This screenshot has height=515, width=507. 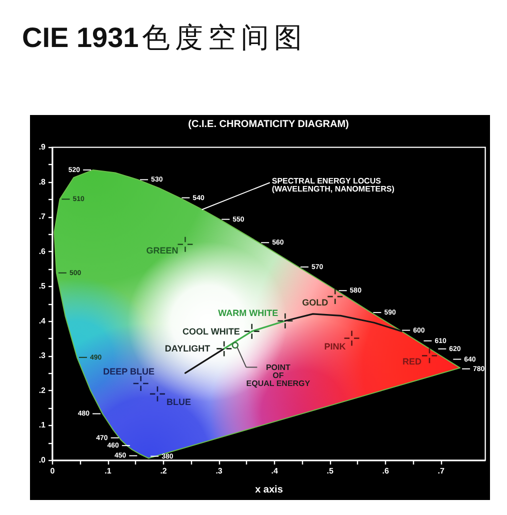 I want to click on y-tick-label: .6, so click(x=42, y=251).